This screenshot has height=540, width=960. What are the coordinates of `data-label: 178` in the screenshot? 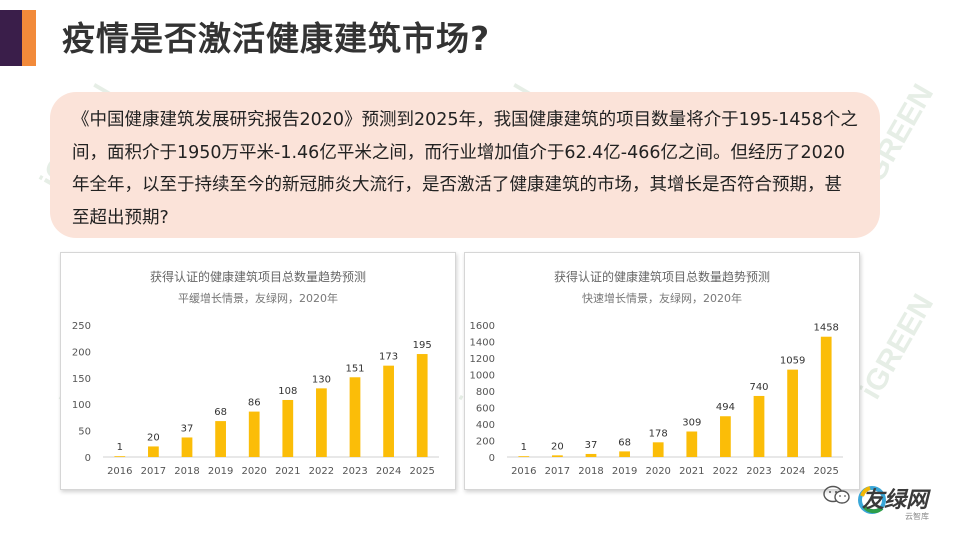 It's located at (658, 433).